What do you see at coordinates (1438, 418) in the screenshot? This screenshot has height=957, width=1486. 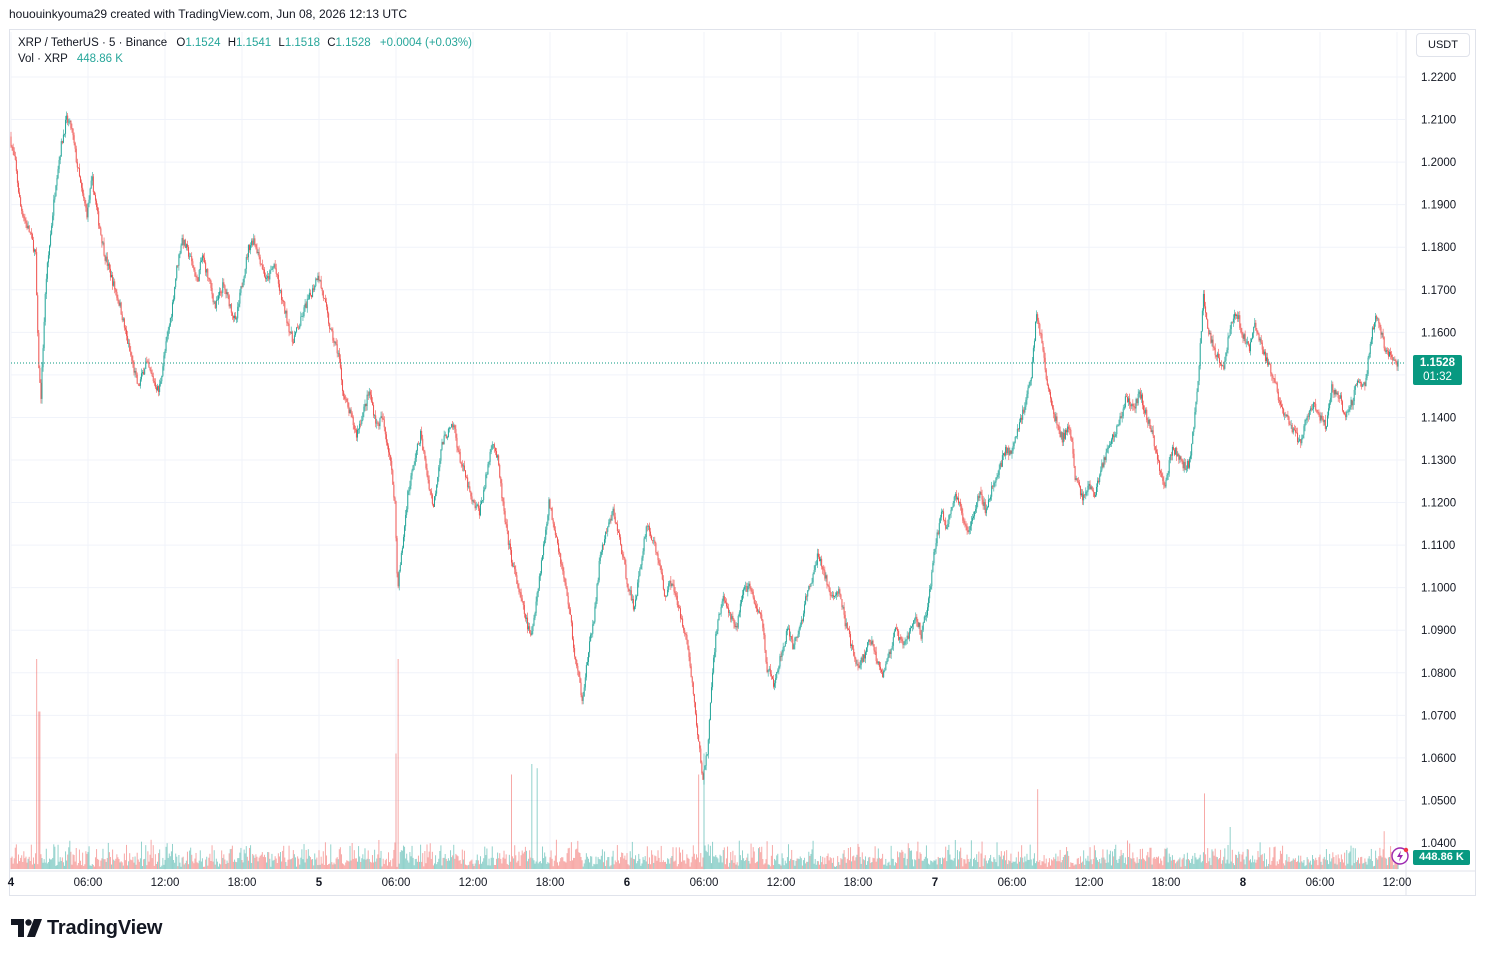 I see `price-tick-label: 1.1400` at bounding box center [1438, 418].